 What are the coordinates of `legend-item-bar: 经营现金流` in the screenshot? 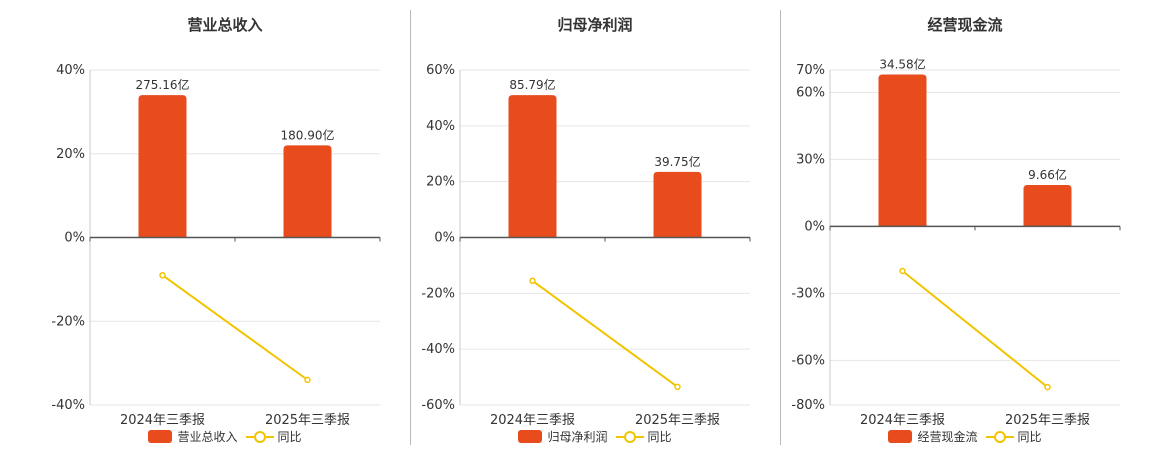 It's located at (933, 436).